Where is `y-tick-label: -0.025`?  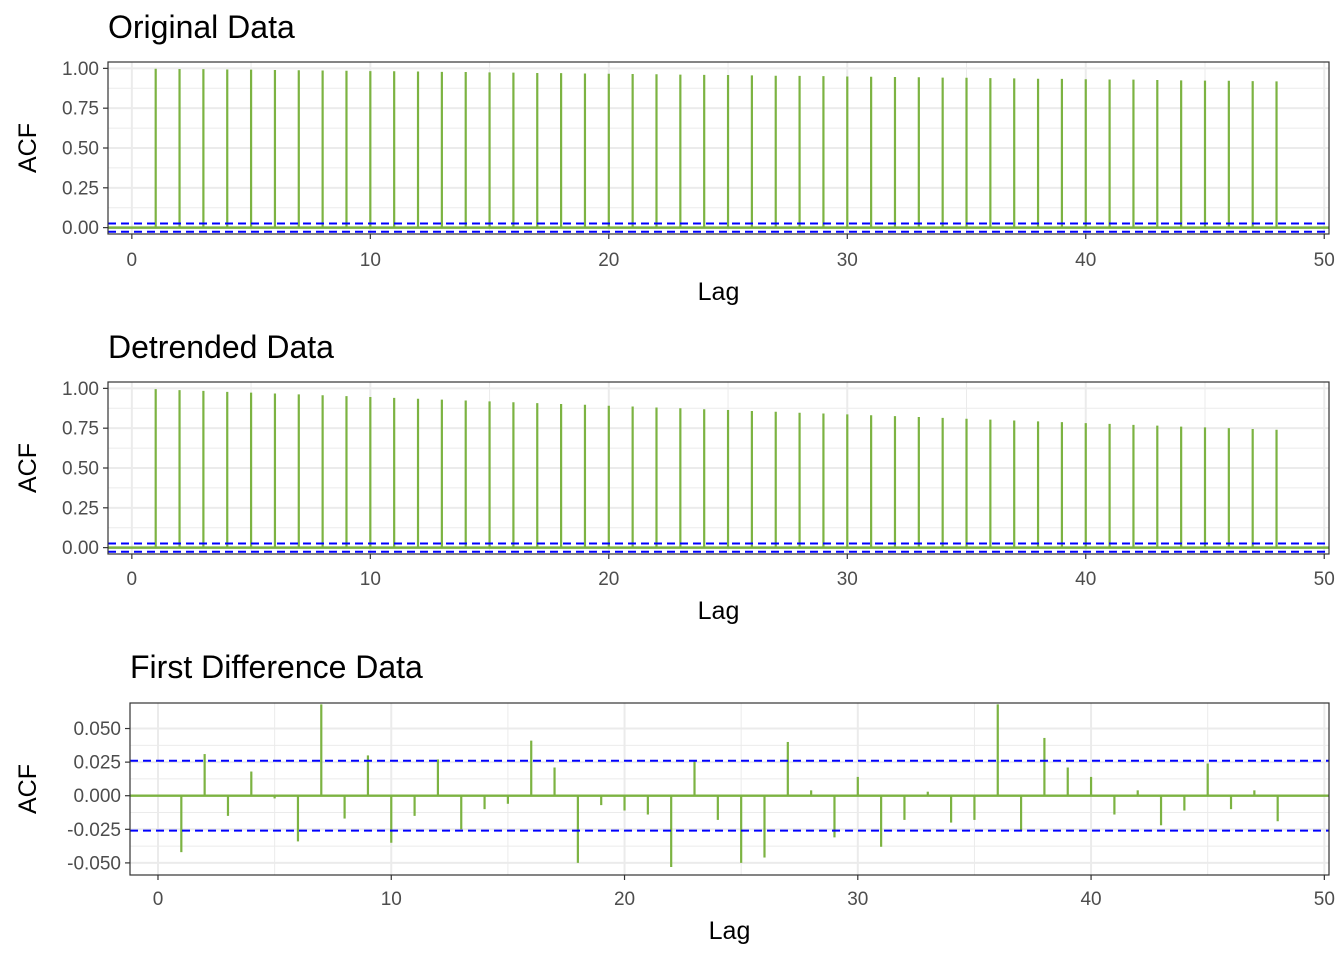 y-tick-label: -0.025 is located at coordinates (94, 830).